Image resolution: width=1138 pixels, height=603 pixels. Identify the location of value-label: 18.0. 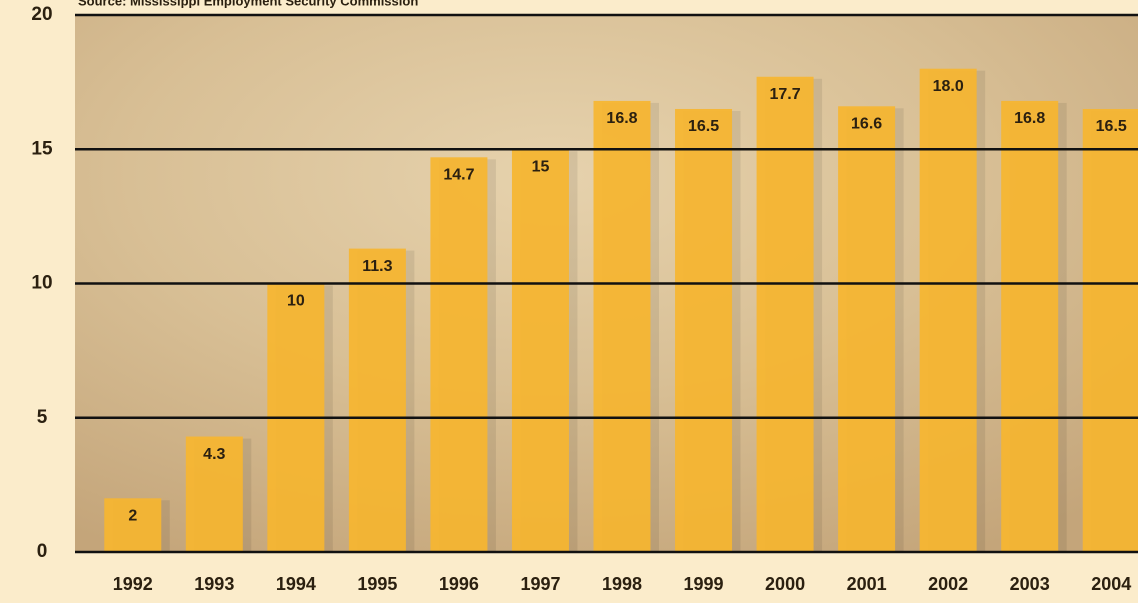
(948, 86).